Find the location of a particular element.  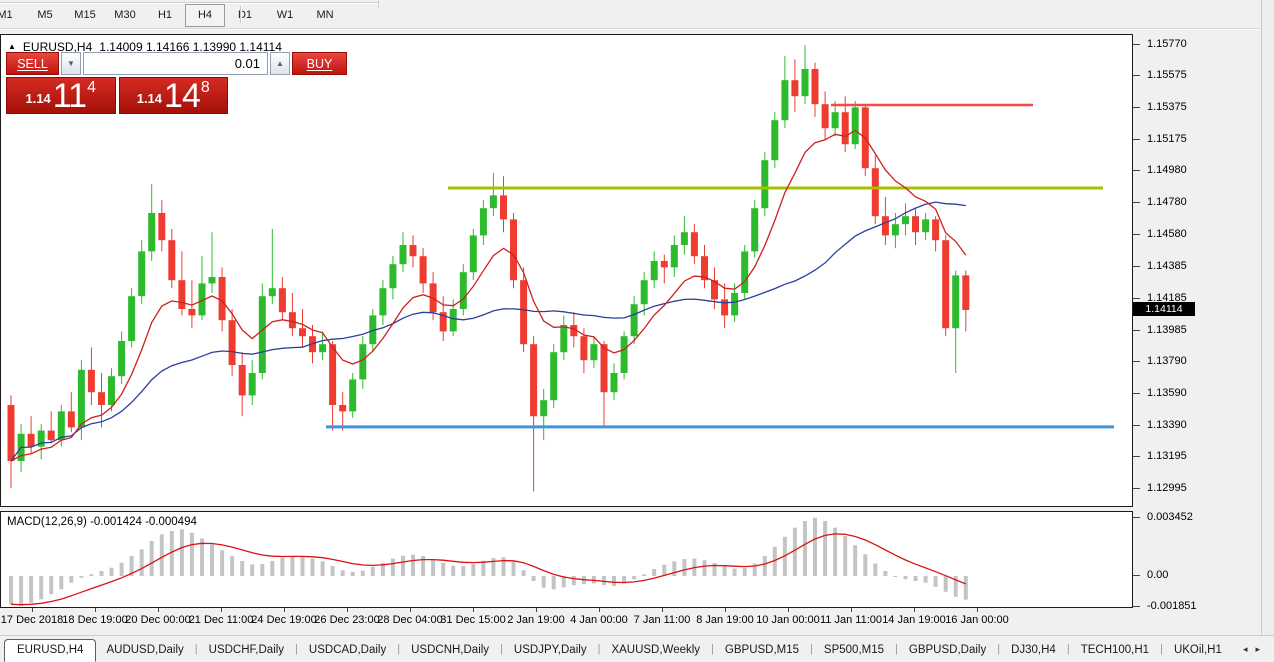

sell-price-prefix: 1.14 is located at coordinates (38, 98).